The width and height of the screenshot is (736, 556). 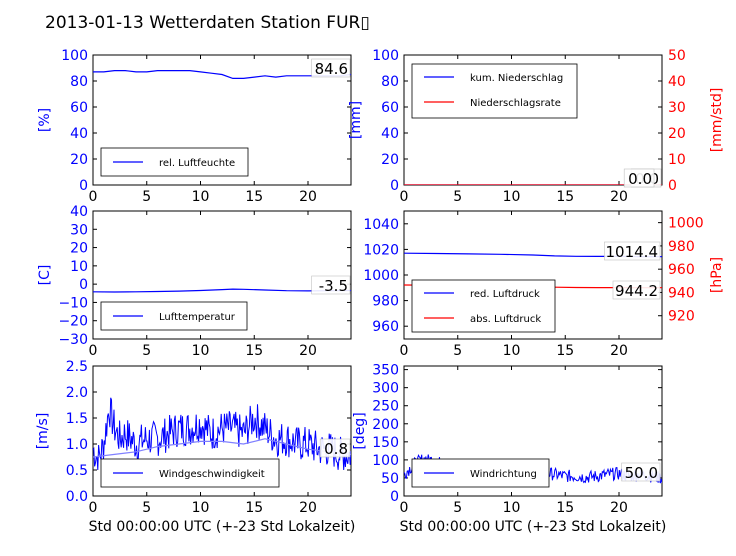 I want to click on y-tick-label: 1.0, so click(x=77, y=445).